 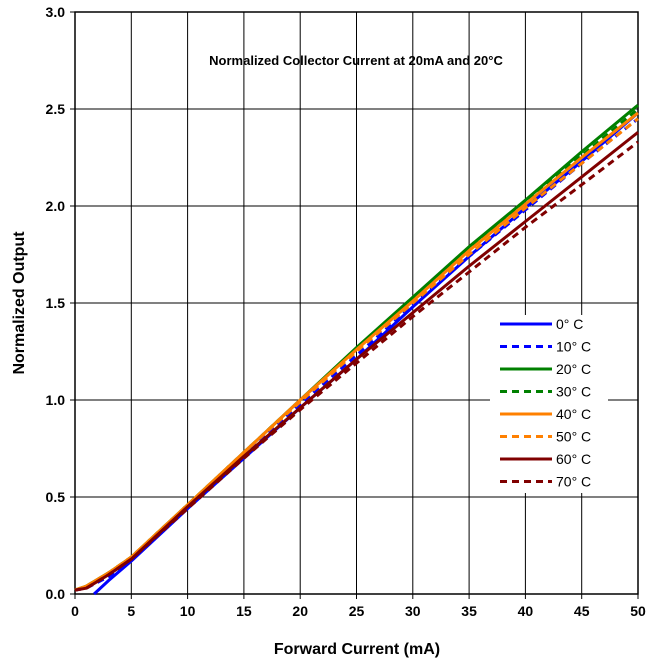 What do you see at coordinates (573, 347) in the screenshot?
I see `legend-label: 10° C` at bounding box center [573, 347].